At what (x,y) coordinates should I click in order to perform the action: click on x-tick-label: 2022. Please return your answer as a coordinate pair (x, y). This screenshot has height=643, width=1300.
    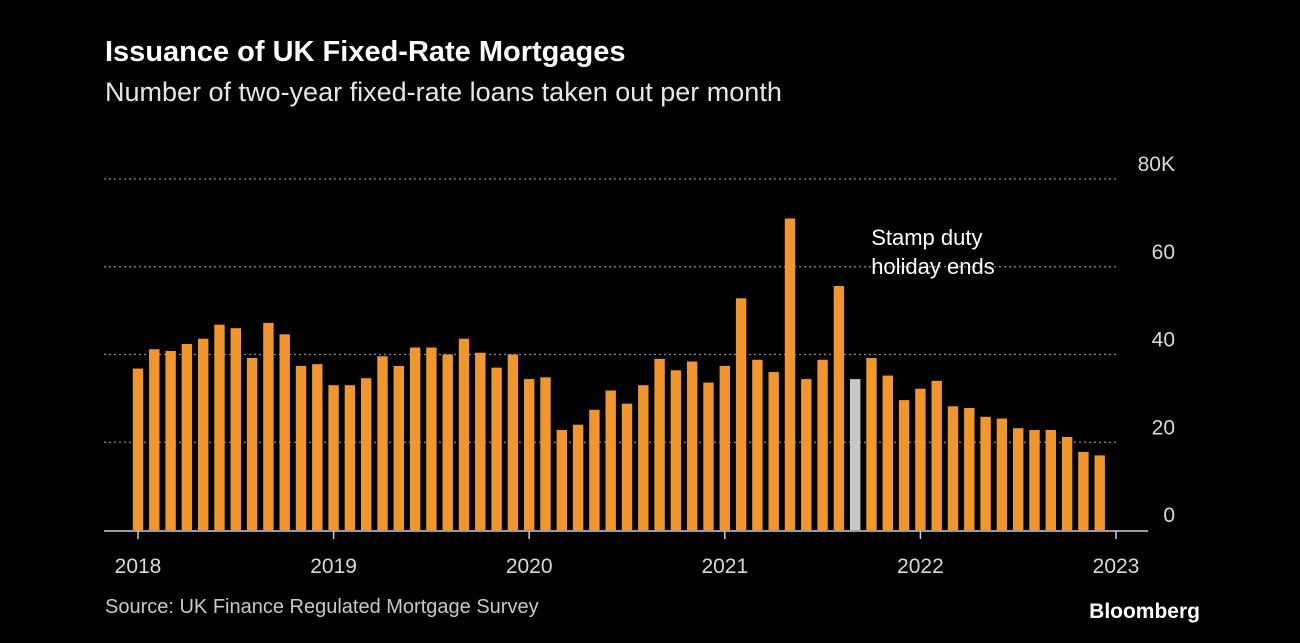
    Looking at the image, I should click on (920, 566).